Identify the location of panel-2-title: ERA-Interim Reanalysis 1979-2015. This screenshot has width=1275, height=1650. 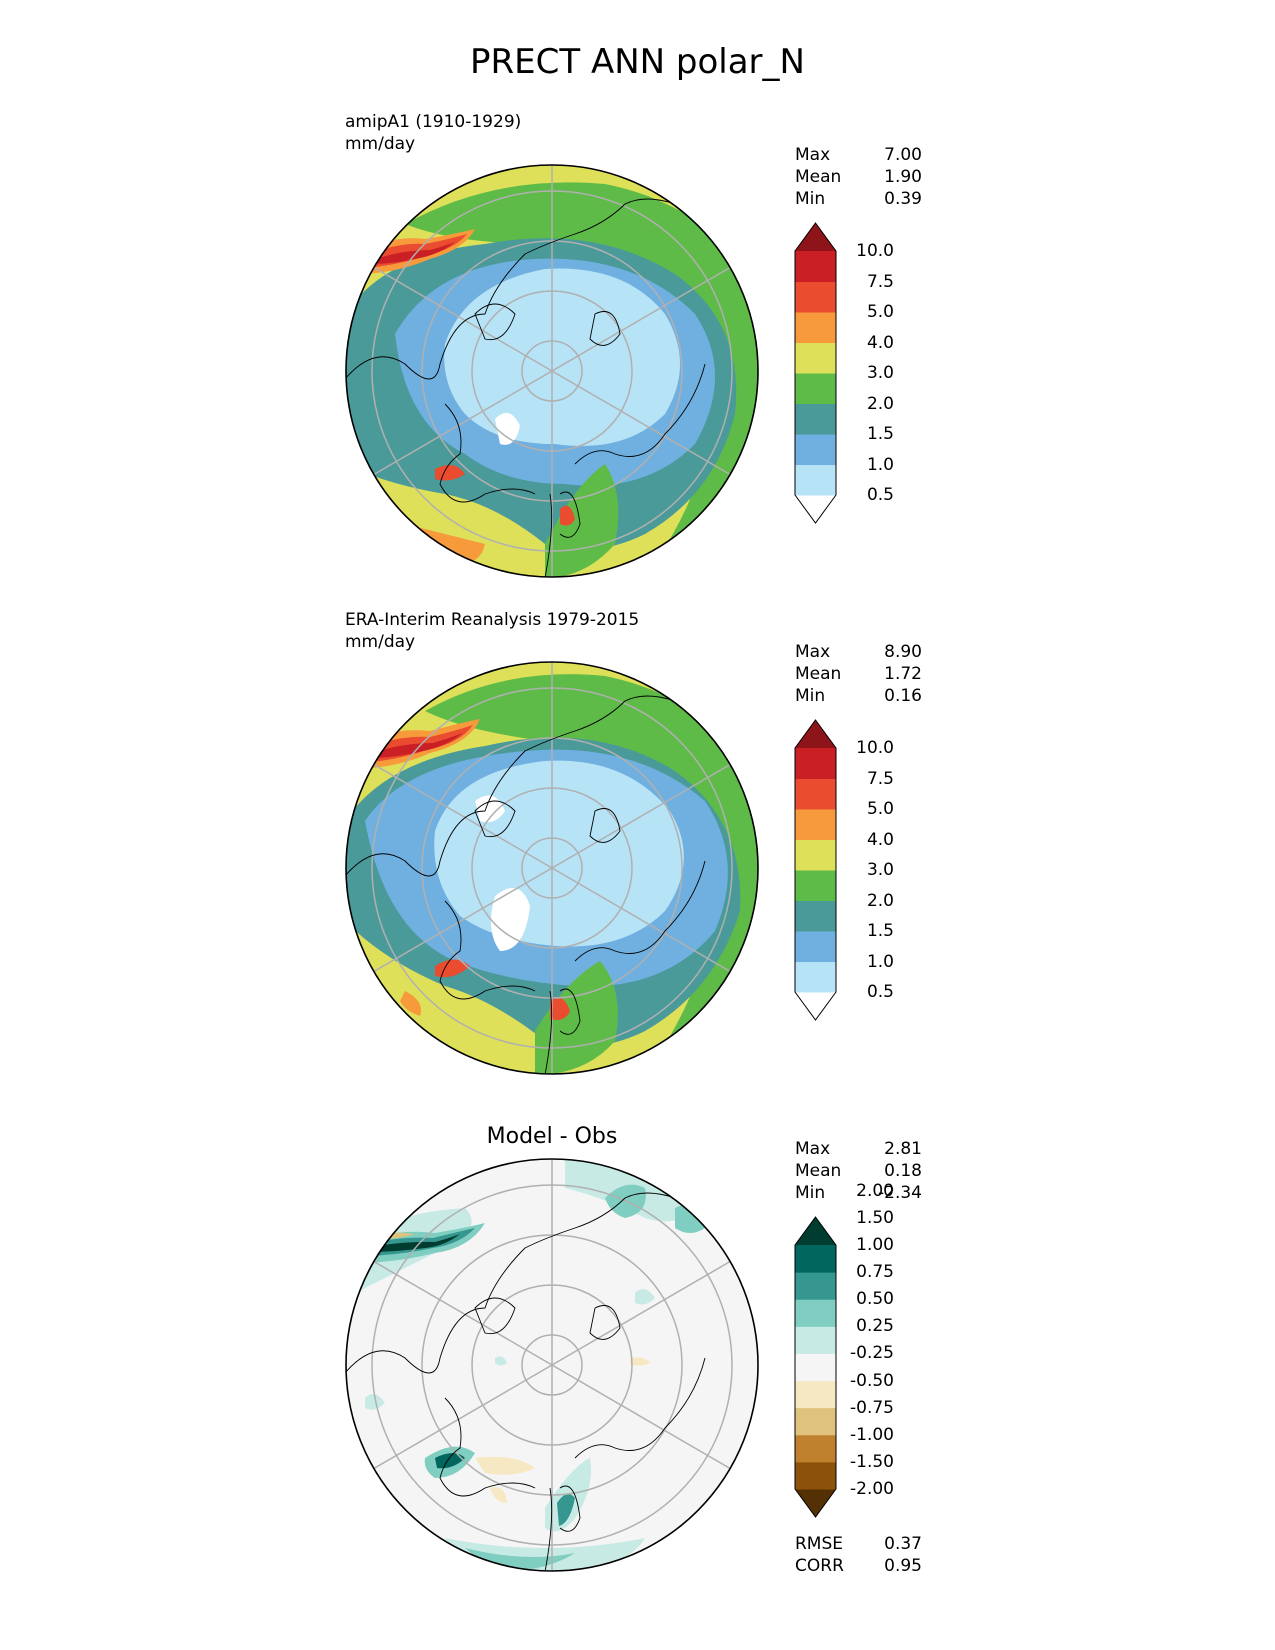
(492, 620).